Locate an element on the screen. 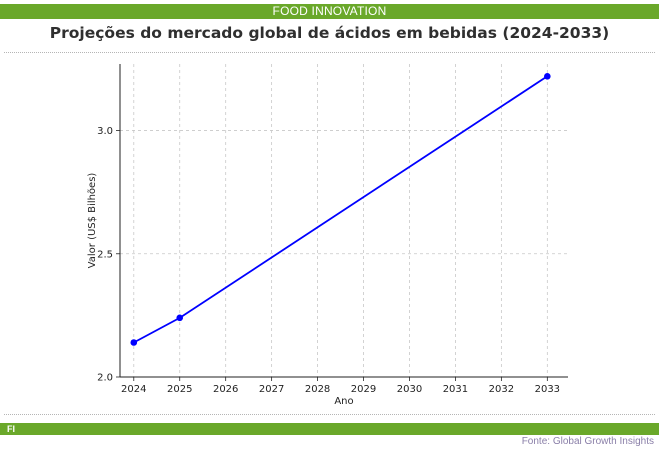  x-tick-label-2027: 2027 is located at coordinates (271, 389).